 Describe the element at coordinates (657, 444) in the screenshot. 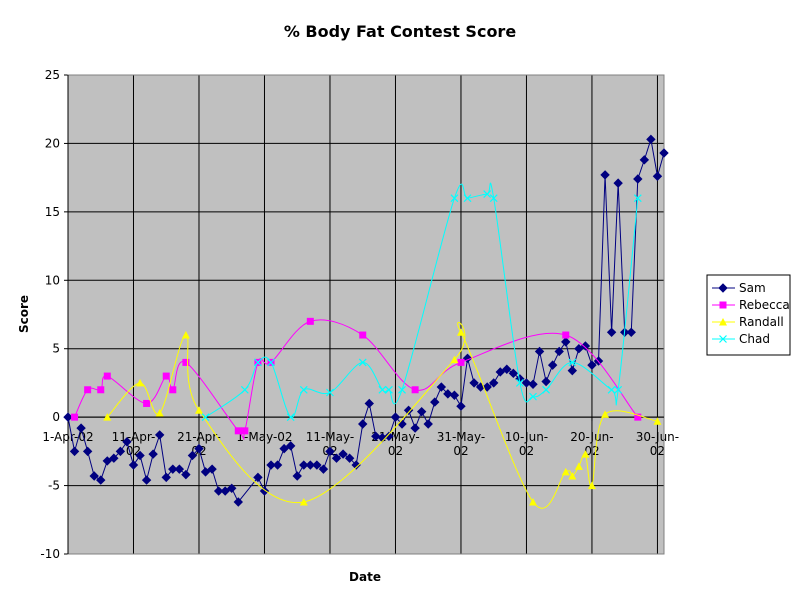

I see `x-tick-label: 30-Jun-02` at that location.